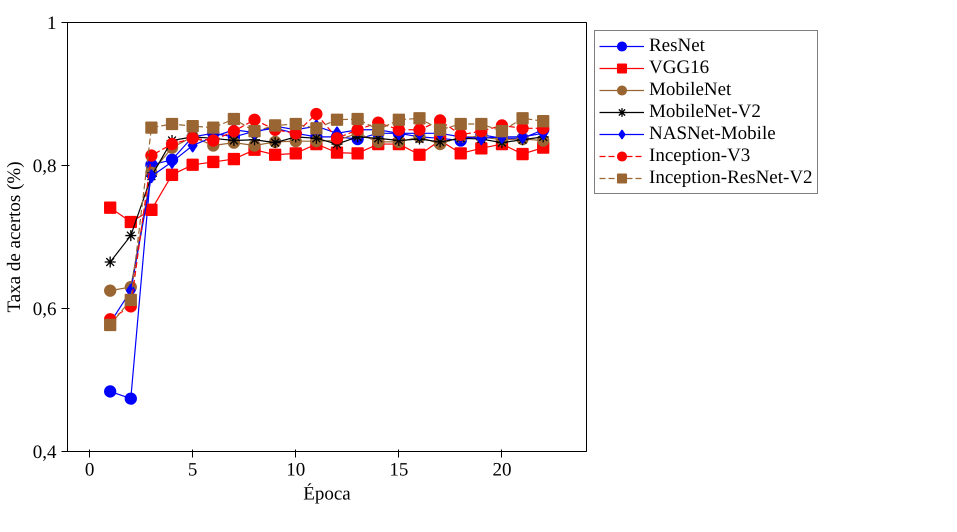  Describe the element at coordinates (690, 90) in the screenshot. I see `legend-label: MobileNet` at that location.